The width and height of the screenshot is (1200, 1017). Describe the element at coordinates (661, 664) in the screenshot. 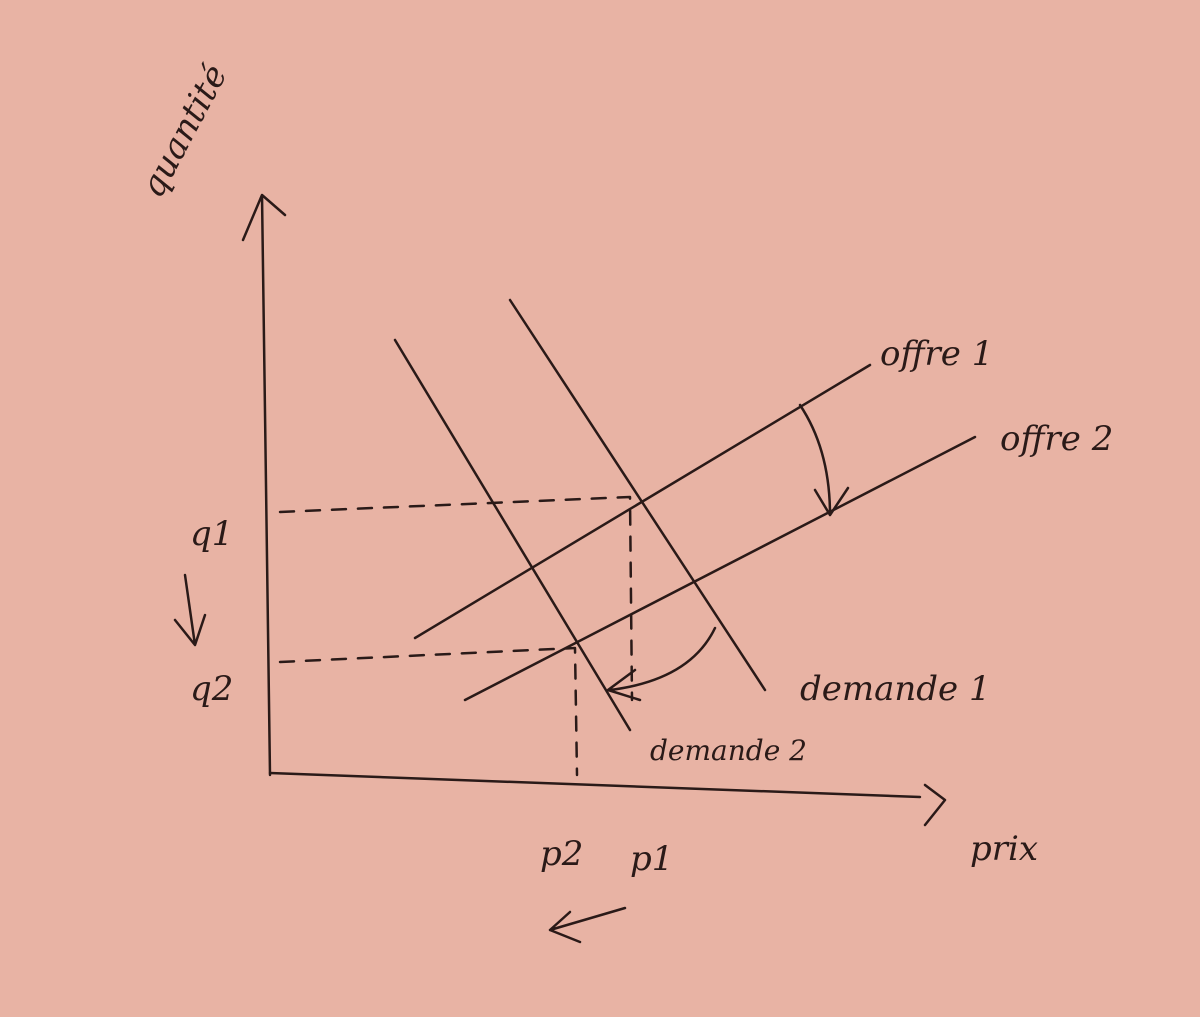

I see `demand-shift-arrow` at that location.